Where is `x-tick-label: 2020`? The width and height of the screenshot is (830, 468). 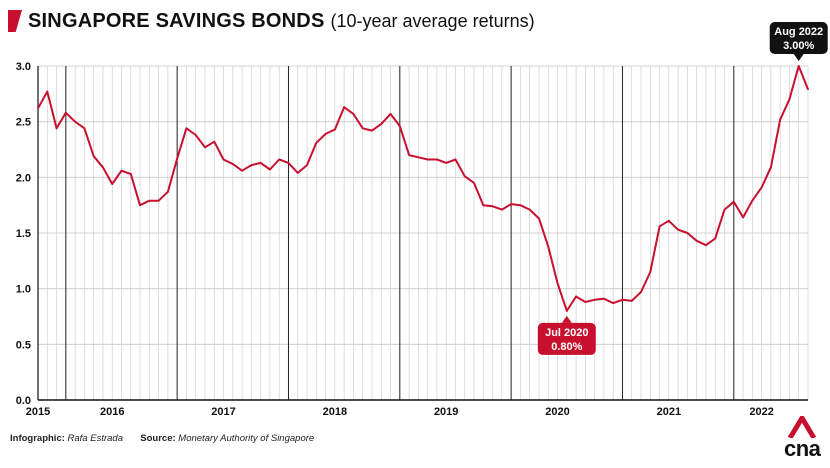
x-tick-label: 2020 is located at coordinates (557, 412).